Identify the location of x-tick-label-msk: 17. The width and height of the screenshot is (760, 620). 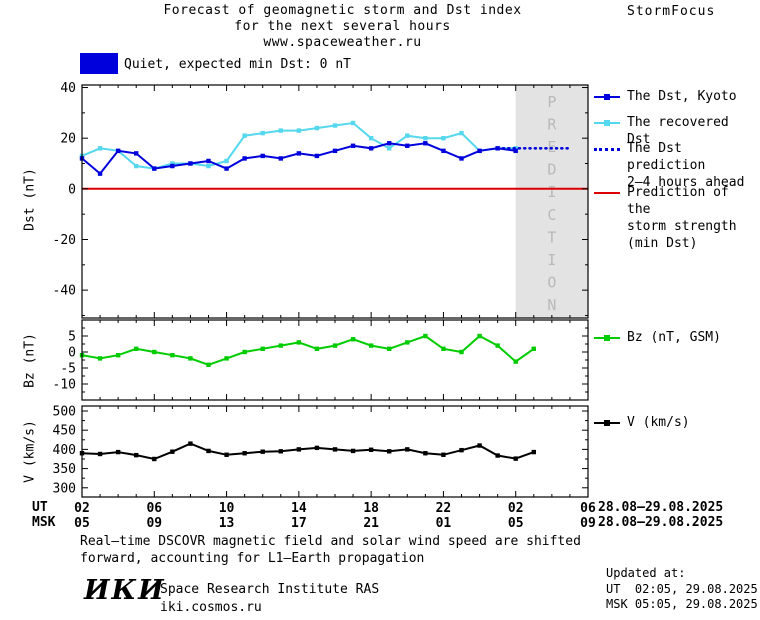
(299, 523).